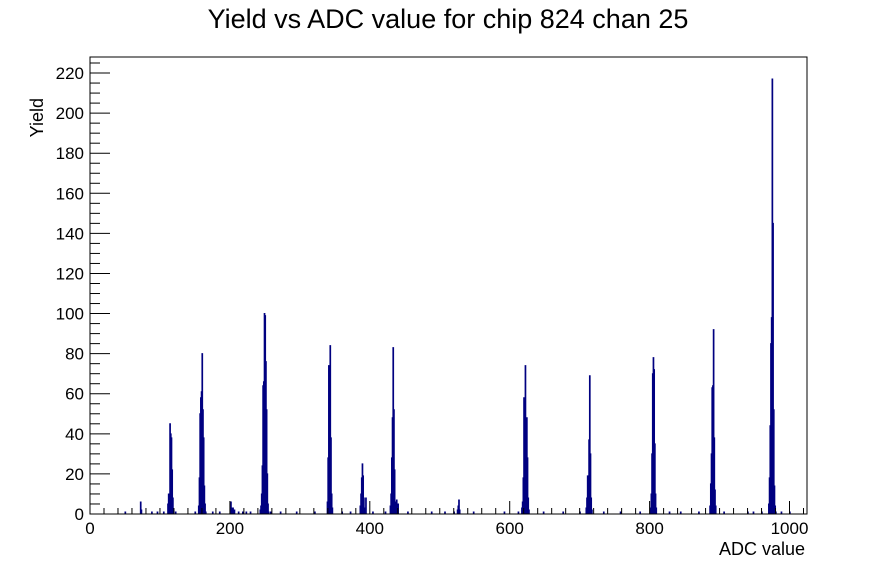  What do you see at coordinates (70, 153) in the screenshot?
I see `y-tick-label: 180` at bounding box center [70, 153].